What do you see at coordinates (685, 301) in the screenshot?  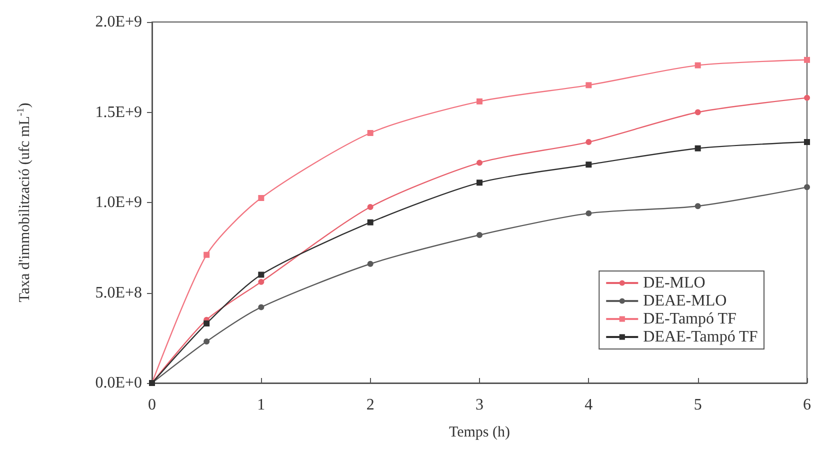 I see `legend-label: DEAE-MLO` at bounding box center [685, 301].